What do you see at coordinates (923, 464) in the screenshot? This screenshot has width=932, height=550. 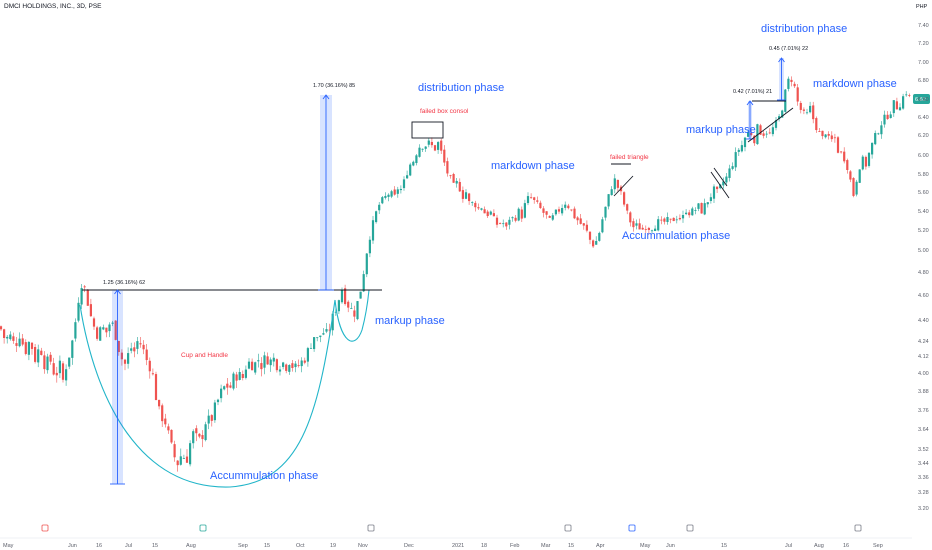 I see `y-tick-label: 3.44` at bounding box center [923, 464].